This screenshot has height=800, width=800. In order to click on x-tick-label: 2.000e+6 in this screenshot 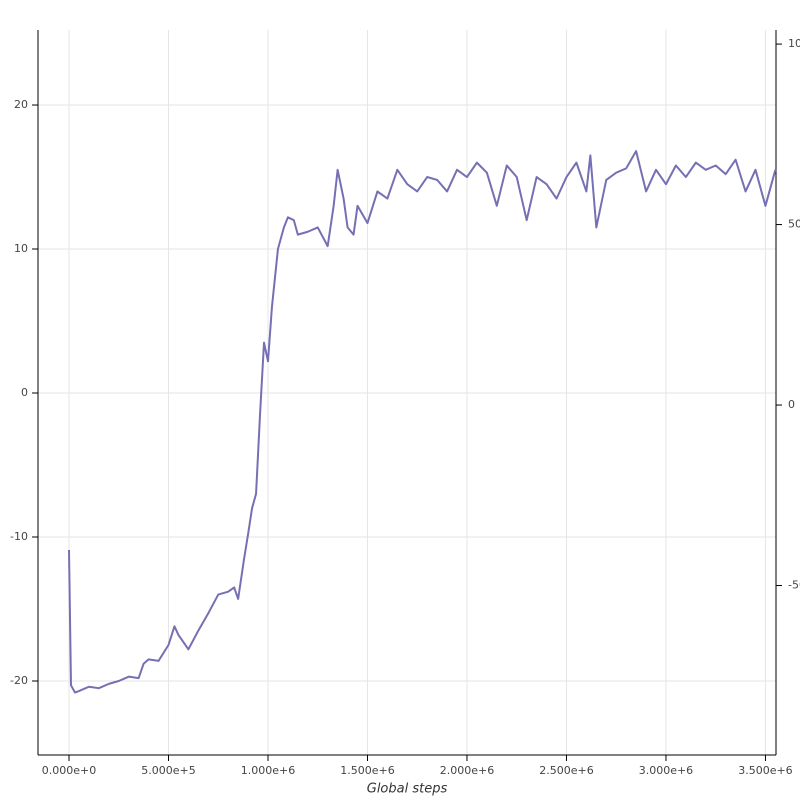, I will do `click(467, 770)`.